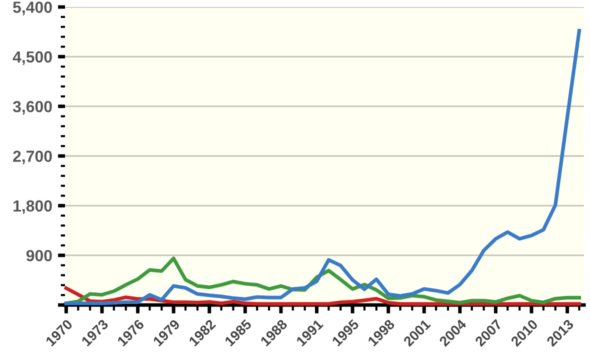  What do you see at coordinates (32, 58) in the screenshot?
I see `y-tick-label: 4,500` at bounding box center [32, 58].